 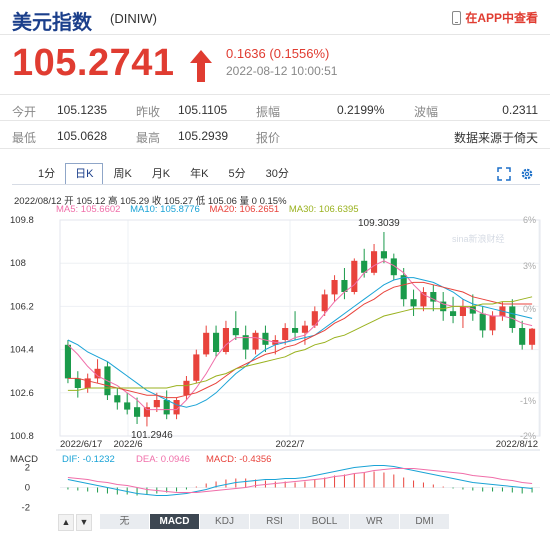 I want to click on last-price: 105.2741, so click(x=93, y=63).